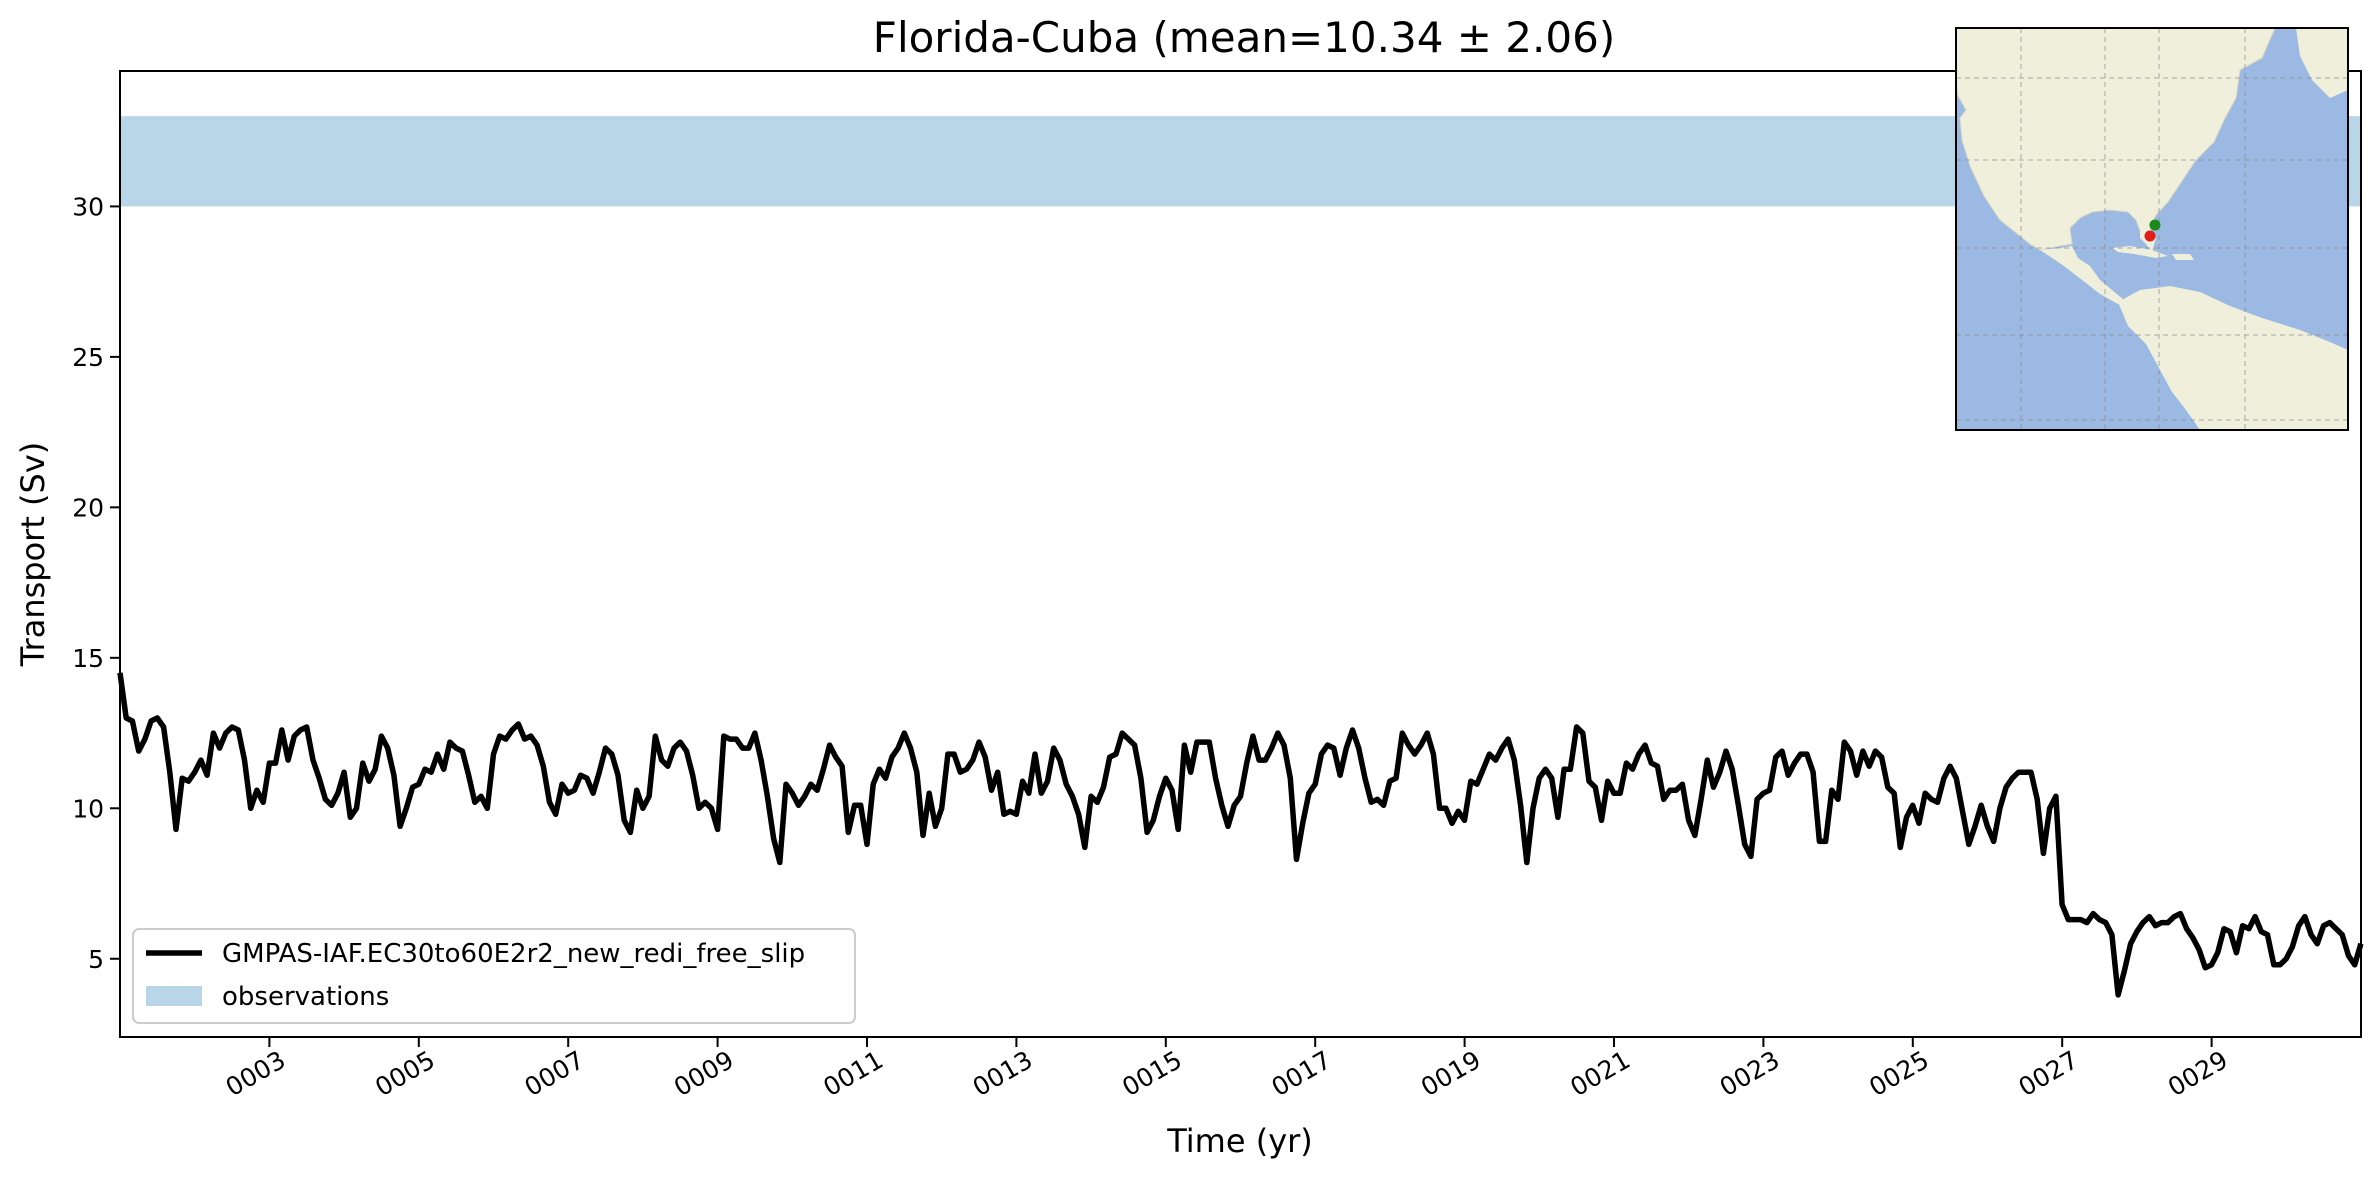  Describe the element at coordinates (88, 206) in the screenshot. I see `y-tick-label: 30` at that location.